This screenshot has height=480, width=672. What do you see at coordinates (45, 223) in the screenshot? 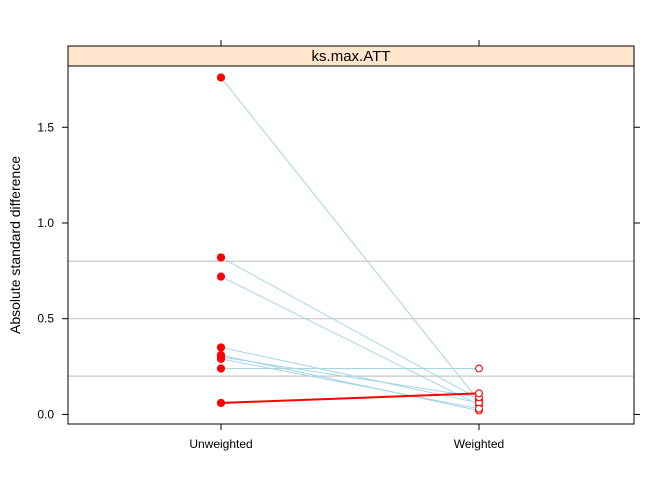
I see `y-tick-label: 1.0` at bounding box center [45, 223].